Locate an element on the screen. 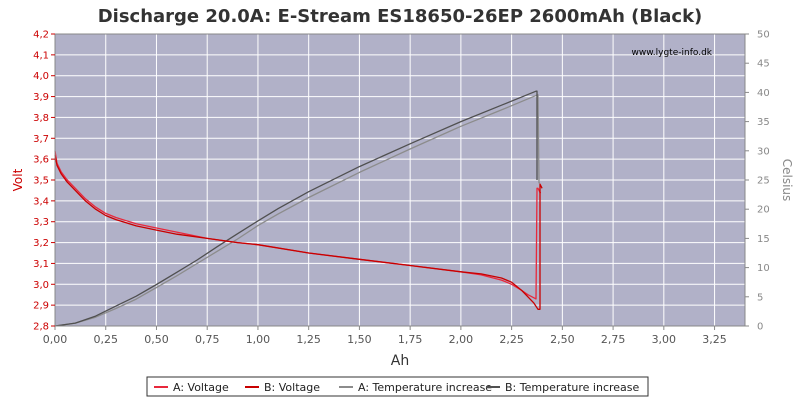 This screenshot has height=400, width=800. y-left-tick-label: 3,2 is located at coordinates (41, 243).